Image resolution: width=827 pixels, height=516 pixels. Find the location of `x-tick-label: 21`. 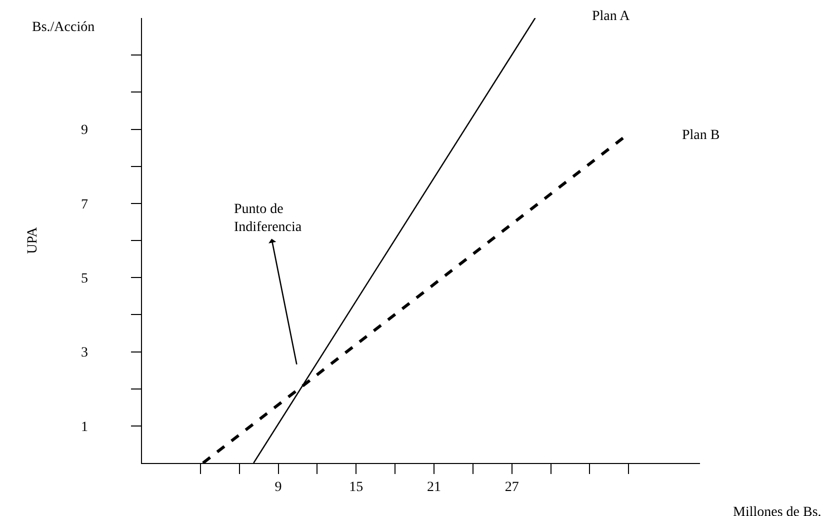

x-tick-label: 21 is located at coordinates (433, 487).